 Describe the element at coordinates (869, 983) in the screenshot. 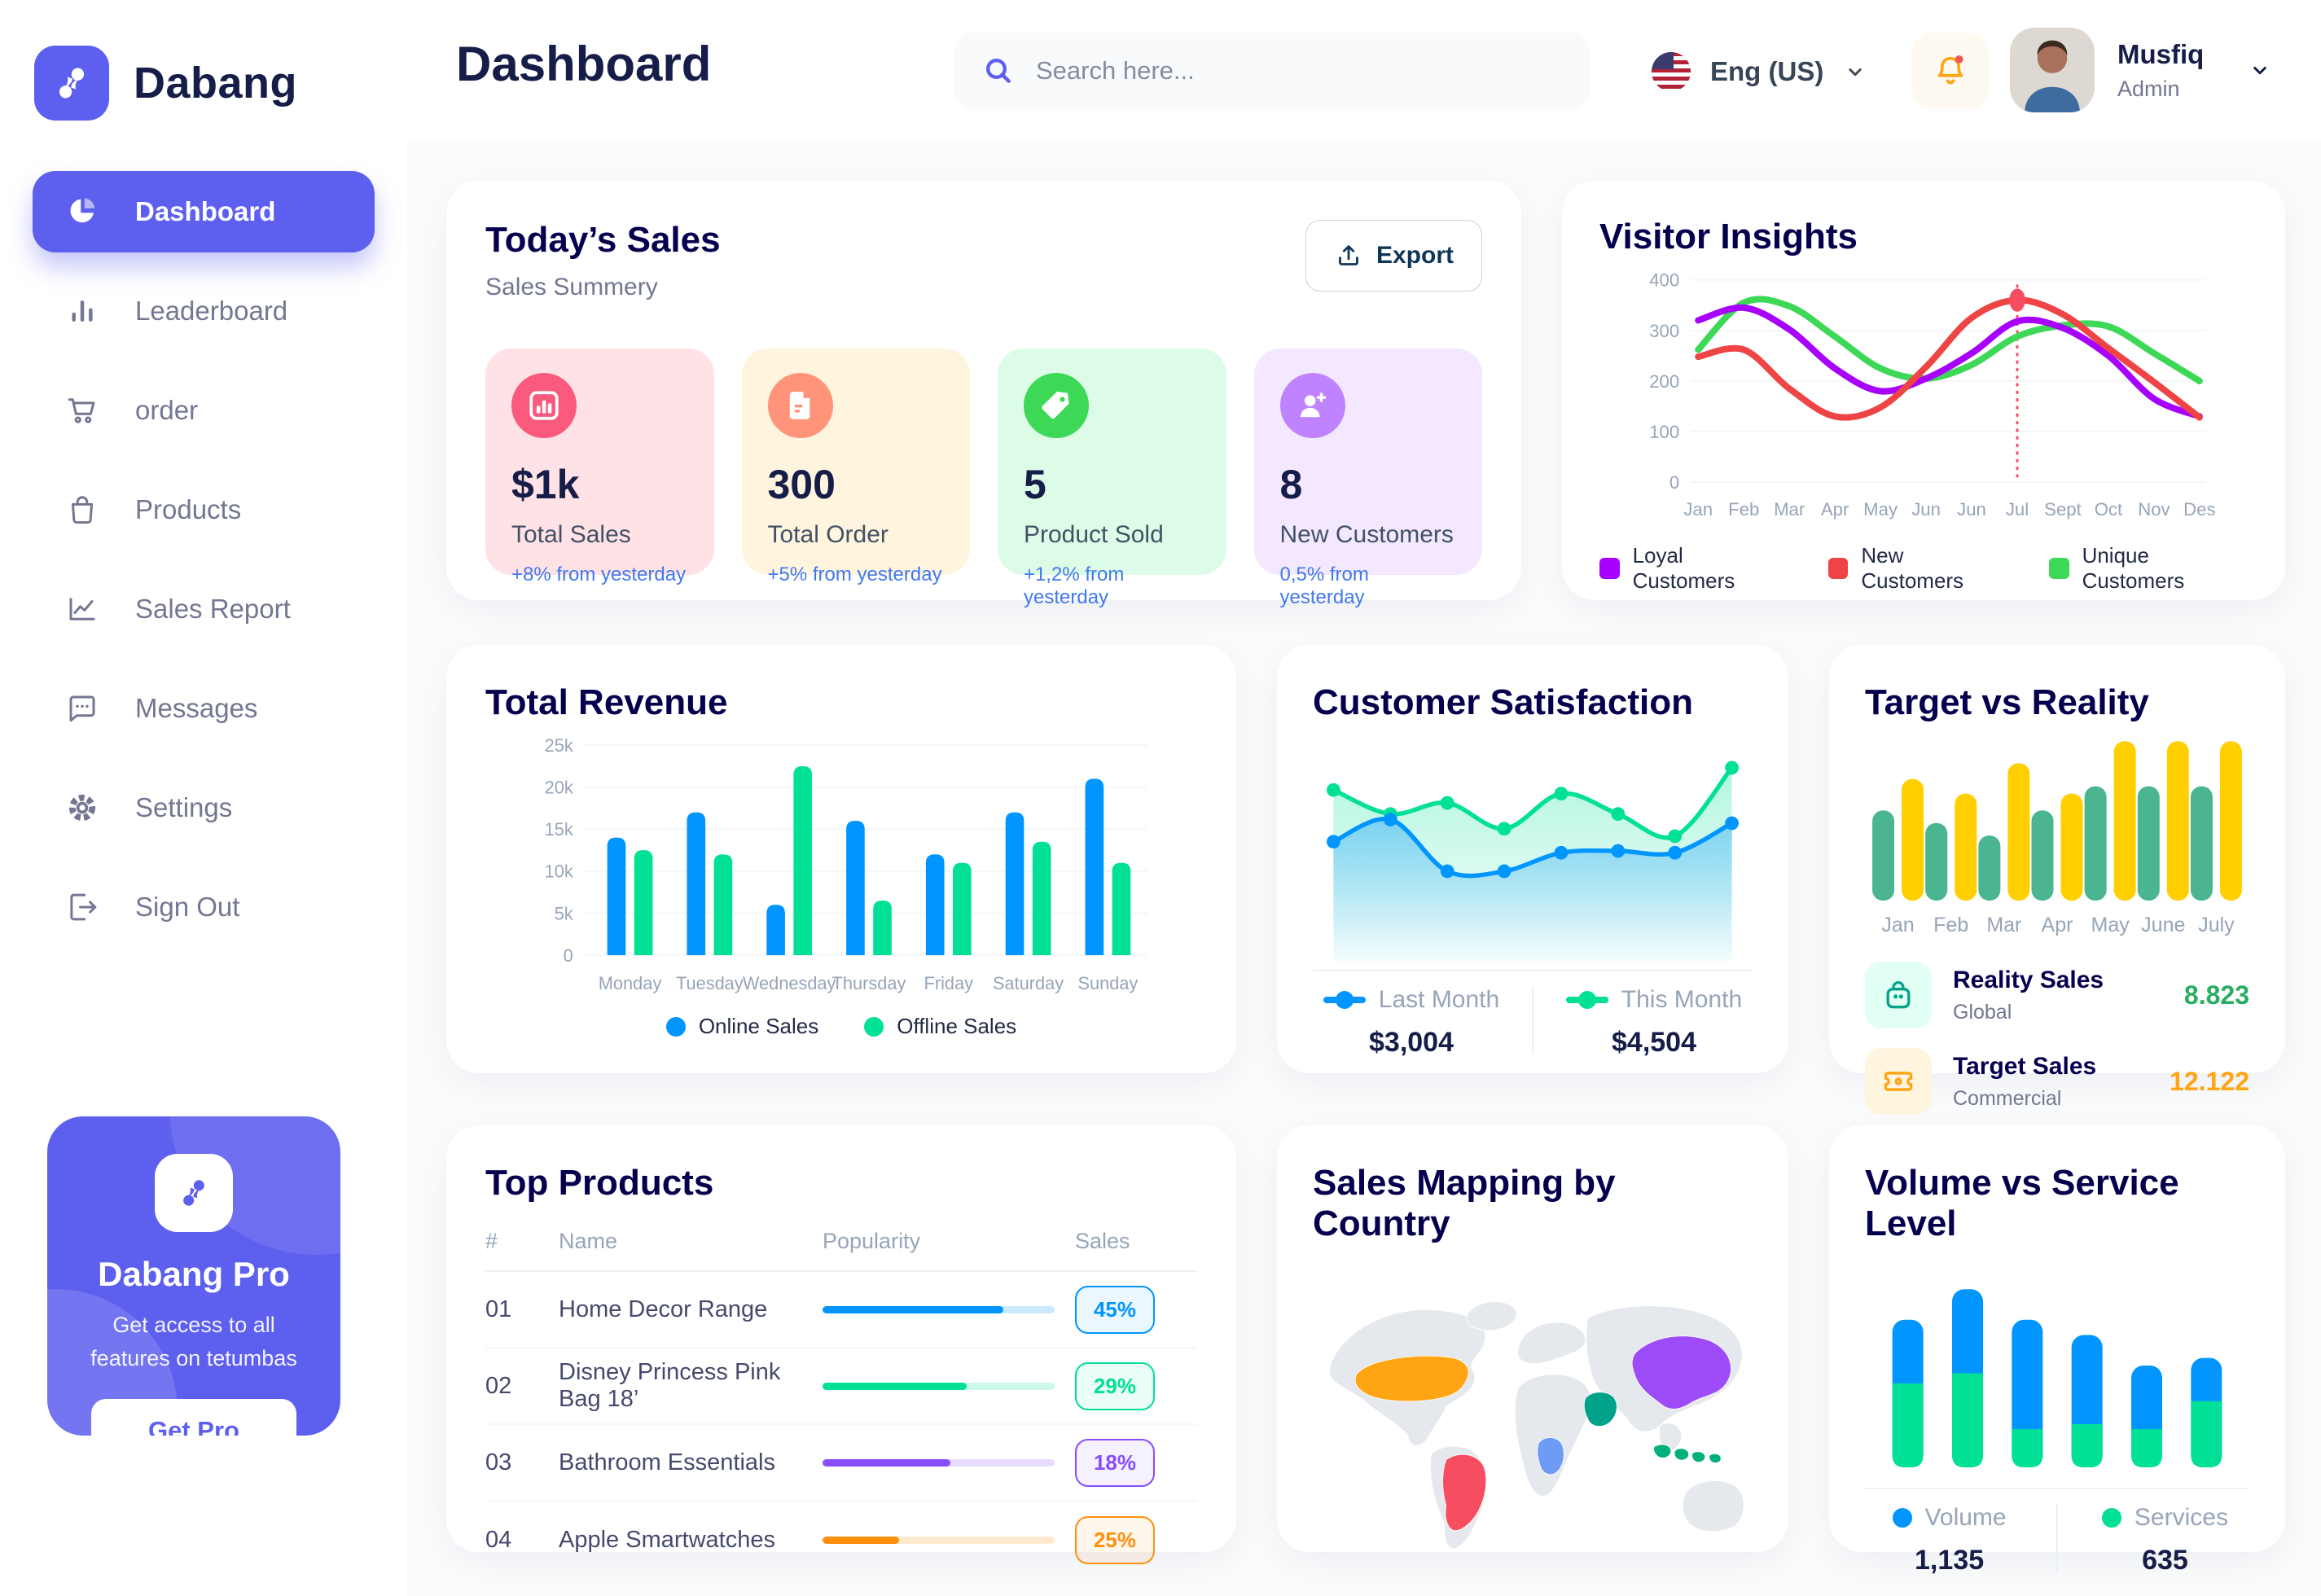

I see `svg-text: Thursday` at that location.